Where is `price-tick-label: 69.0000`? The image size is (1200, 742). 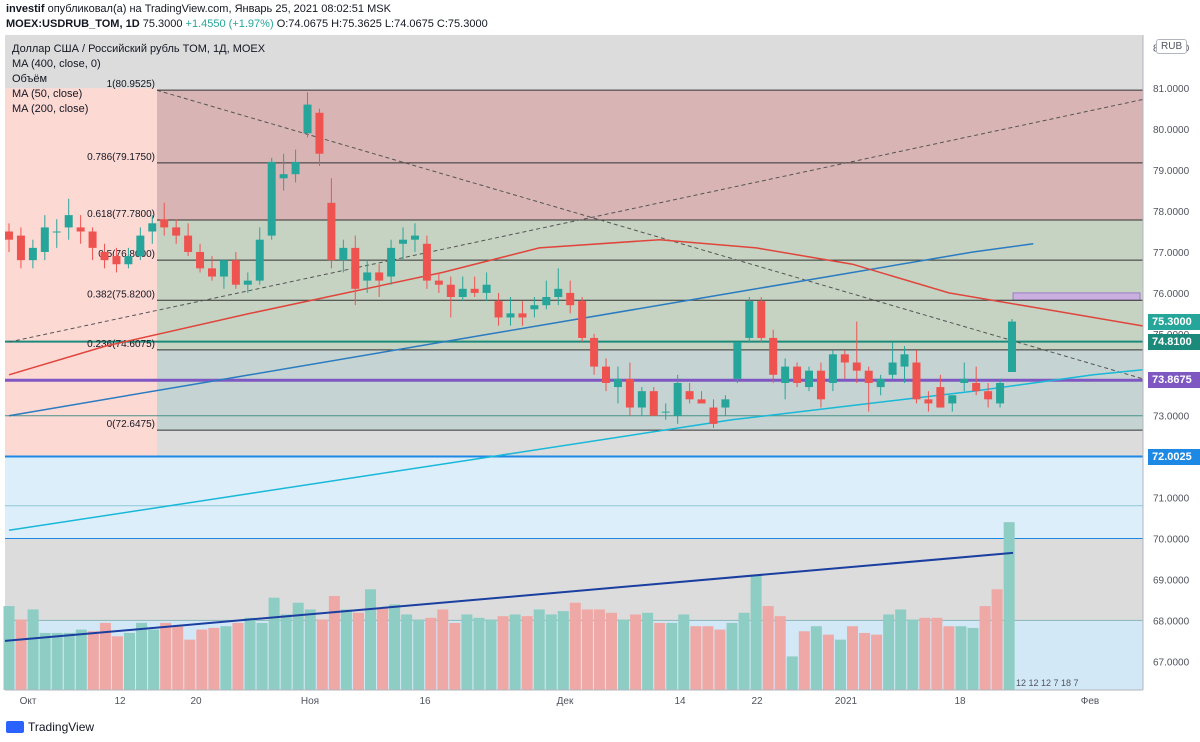
price-tick-label: 69.0000 is located at coordinates (1171, 580).